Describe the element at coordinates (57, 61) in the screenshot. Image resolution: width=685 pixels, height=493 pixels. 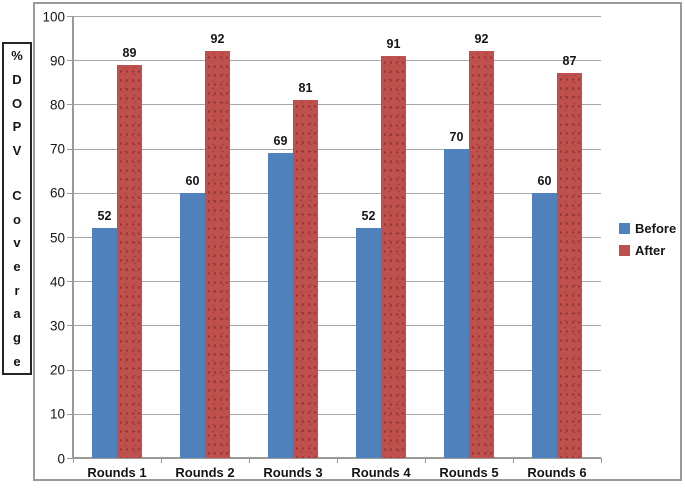
I see `y-tick-label-90: 90` at that location.